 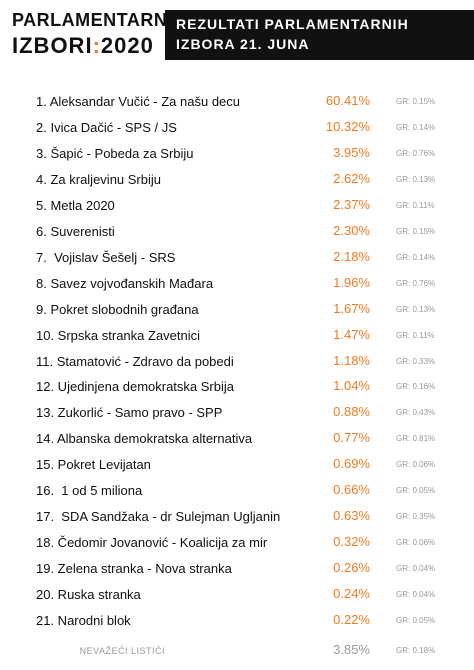 What do you see at coordinates (122, 651) in the screenshot?
I see `footer-label: NEVAŽEĆI LISTIĆI` at bounding box center [122, 651].